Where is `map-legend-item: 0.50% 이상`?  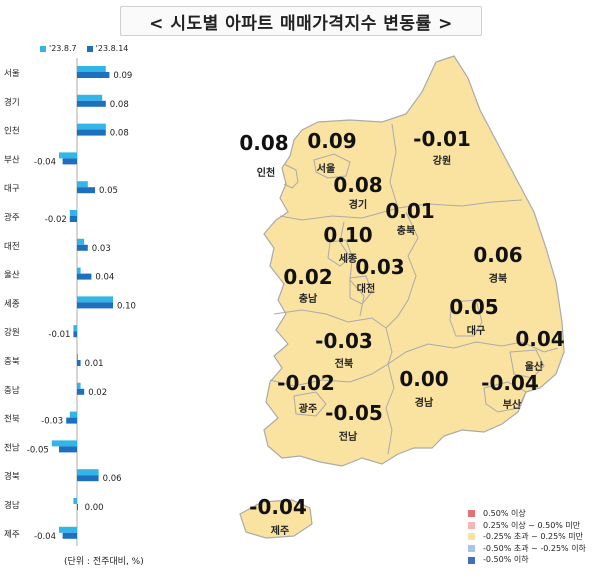 map-legend-item: 0.50% 이상 is located at coordinates (527, 514).